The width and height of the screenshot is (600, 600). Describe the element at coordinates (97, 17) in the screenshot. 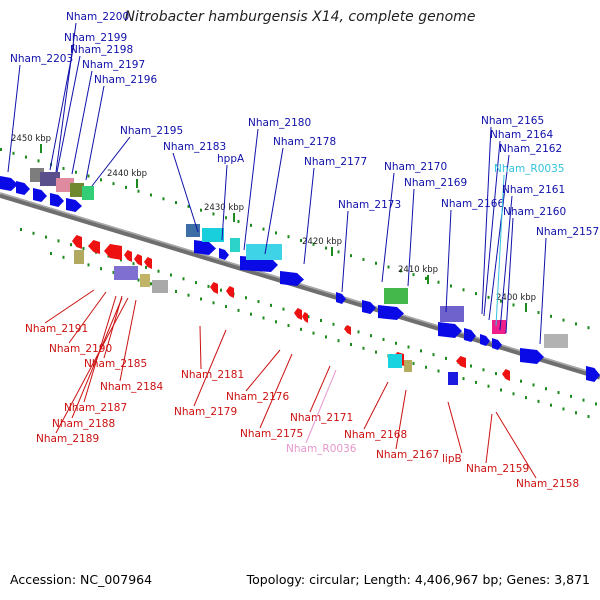

I see `forward-gene-label: Nham_2200` at that location.